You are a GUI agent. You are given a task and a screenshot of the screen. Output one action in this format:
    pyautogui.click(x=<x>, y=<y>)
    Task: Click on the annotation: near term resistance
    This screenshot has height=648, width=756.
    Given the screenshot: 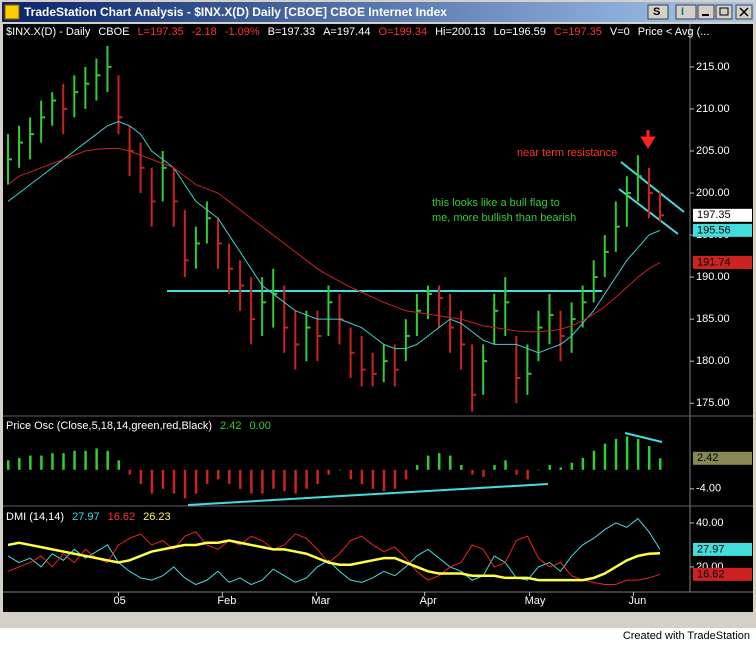 What is the action you would take?
    pyautogui.click(x=567, y=153)
    